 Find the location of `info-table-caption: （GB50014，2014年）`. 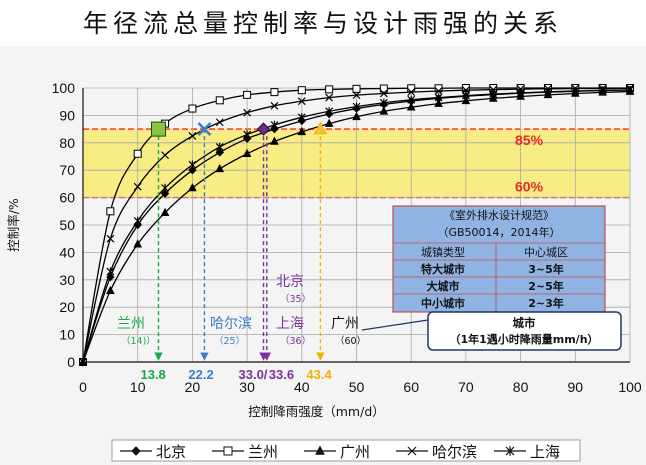

info-table-caption: （GB50014，2014年） is located at coordinates (498, 232).